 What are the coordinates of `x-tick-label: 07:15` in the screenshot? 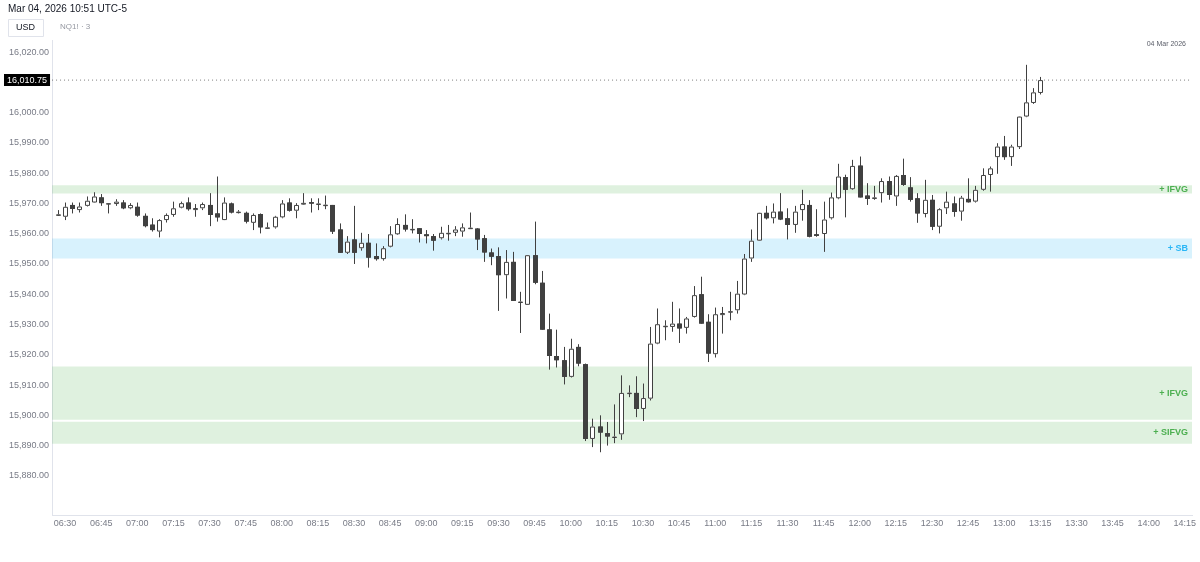 It's located at (173, 523).